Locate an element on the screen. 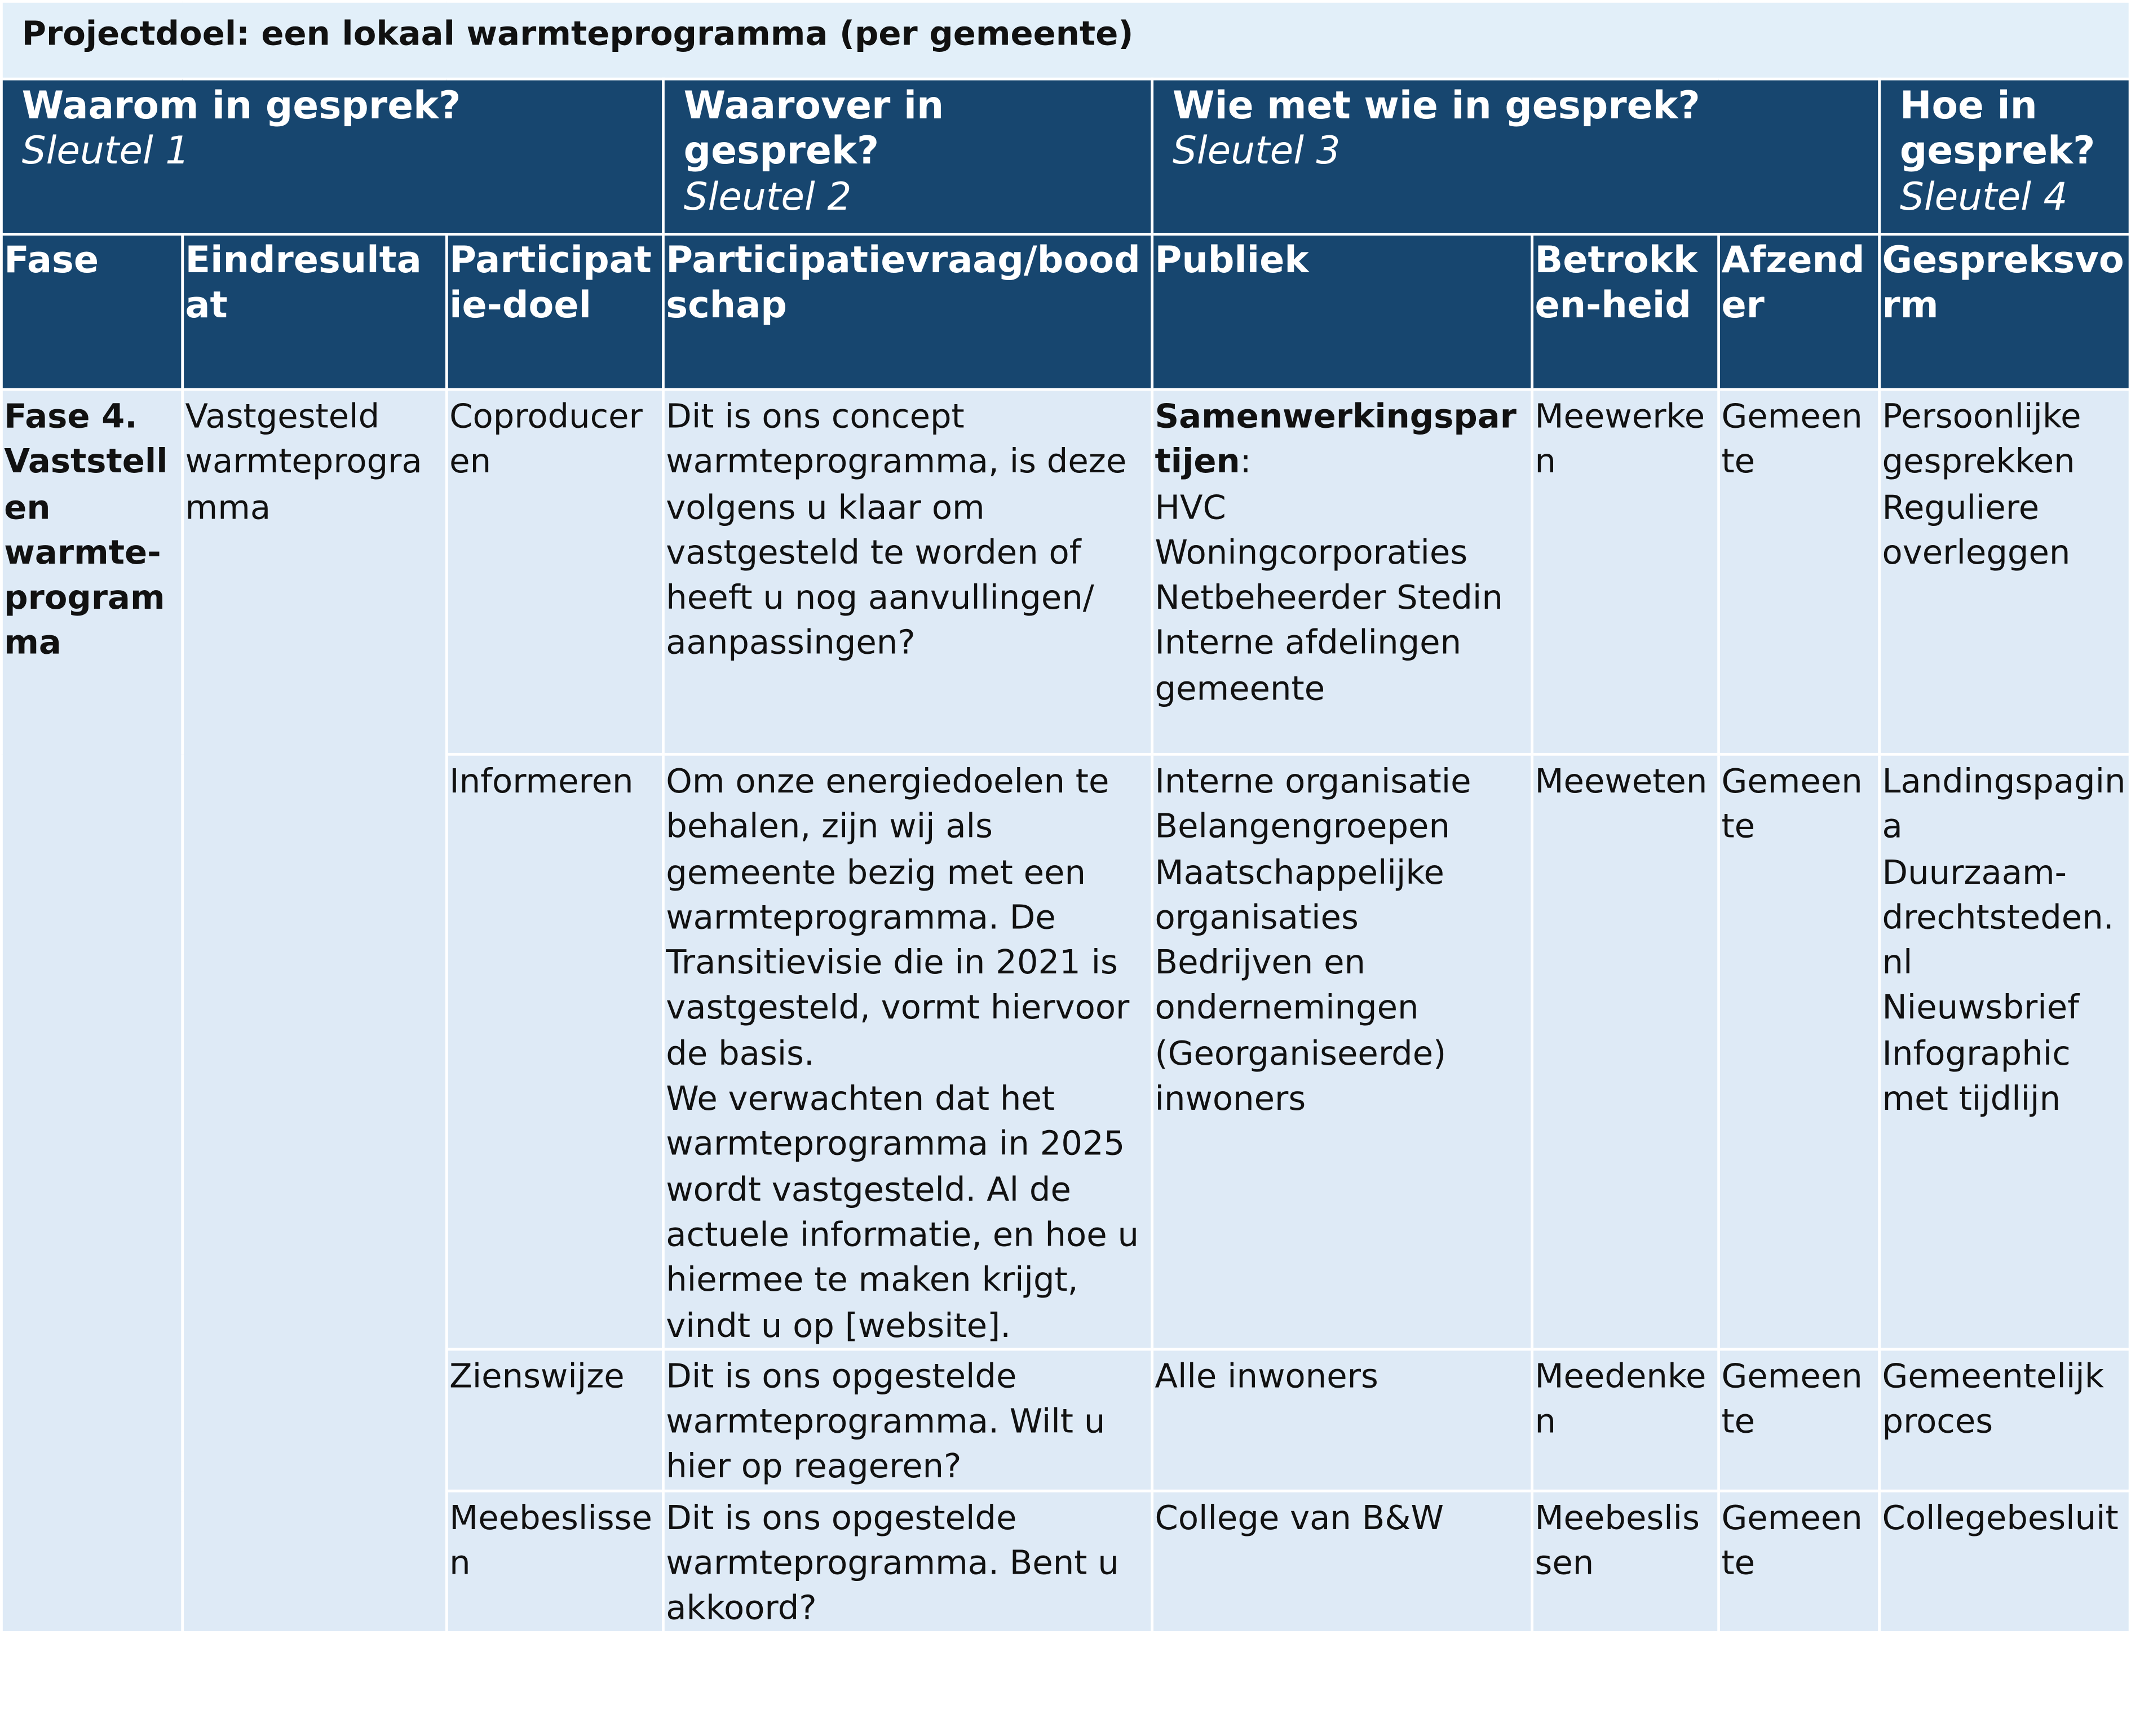 The height and width of the screenshot is (1736, 2131). column-header: Fase is located at coordinates (92, 312).